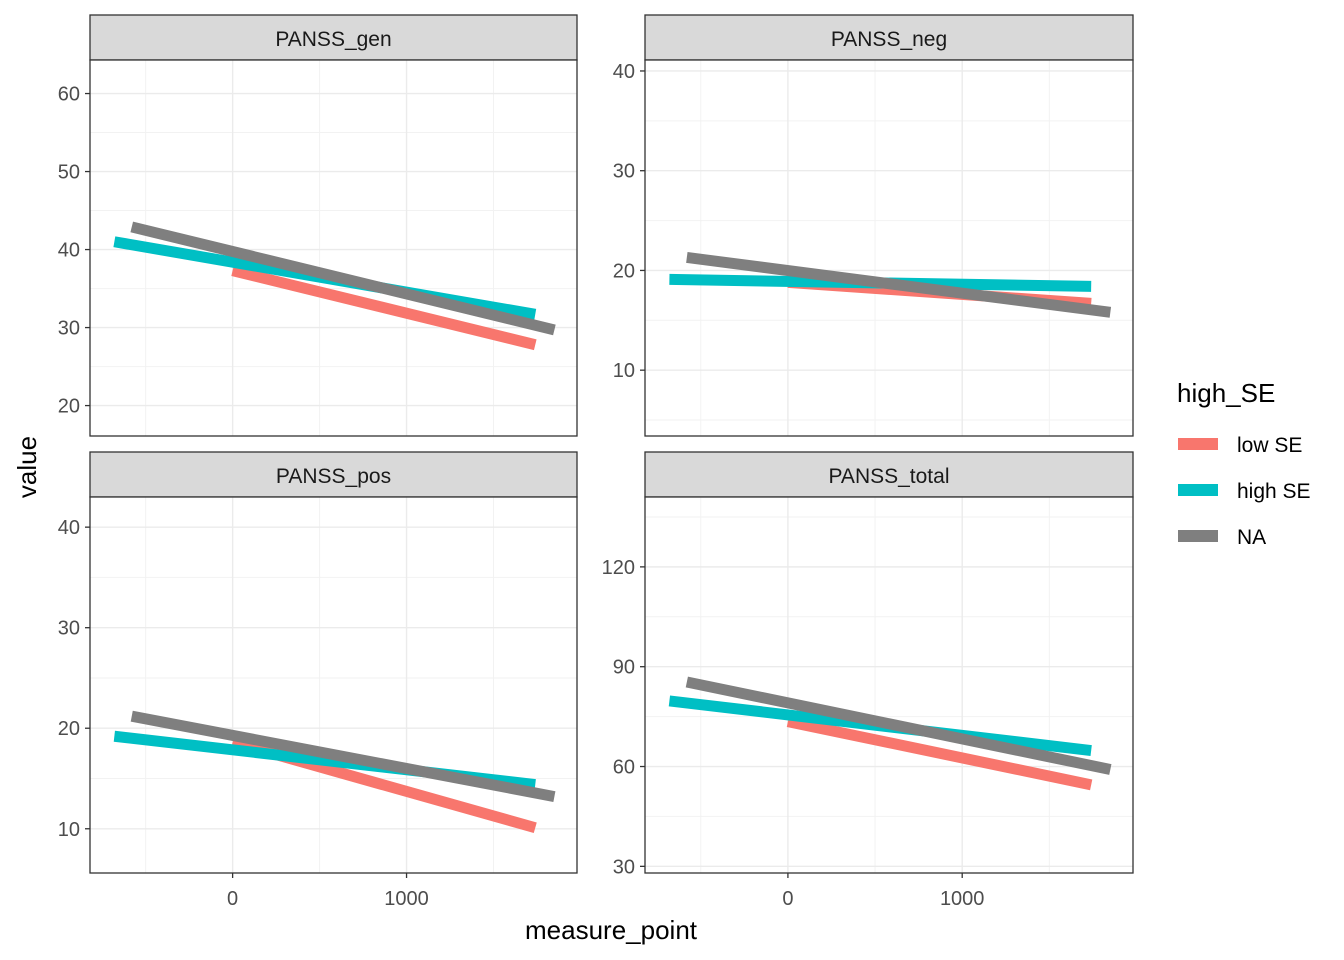 Image resolution: width=1344 pixels, height=960 pixels. I want to click on legend-label: low SE, so click(1269, 445).